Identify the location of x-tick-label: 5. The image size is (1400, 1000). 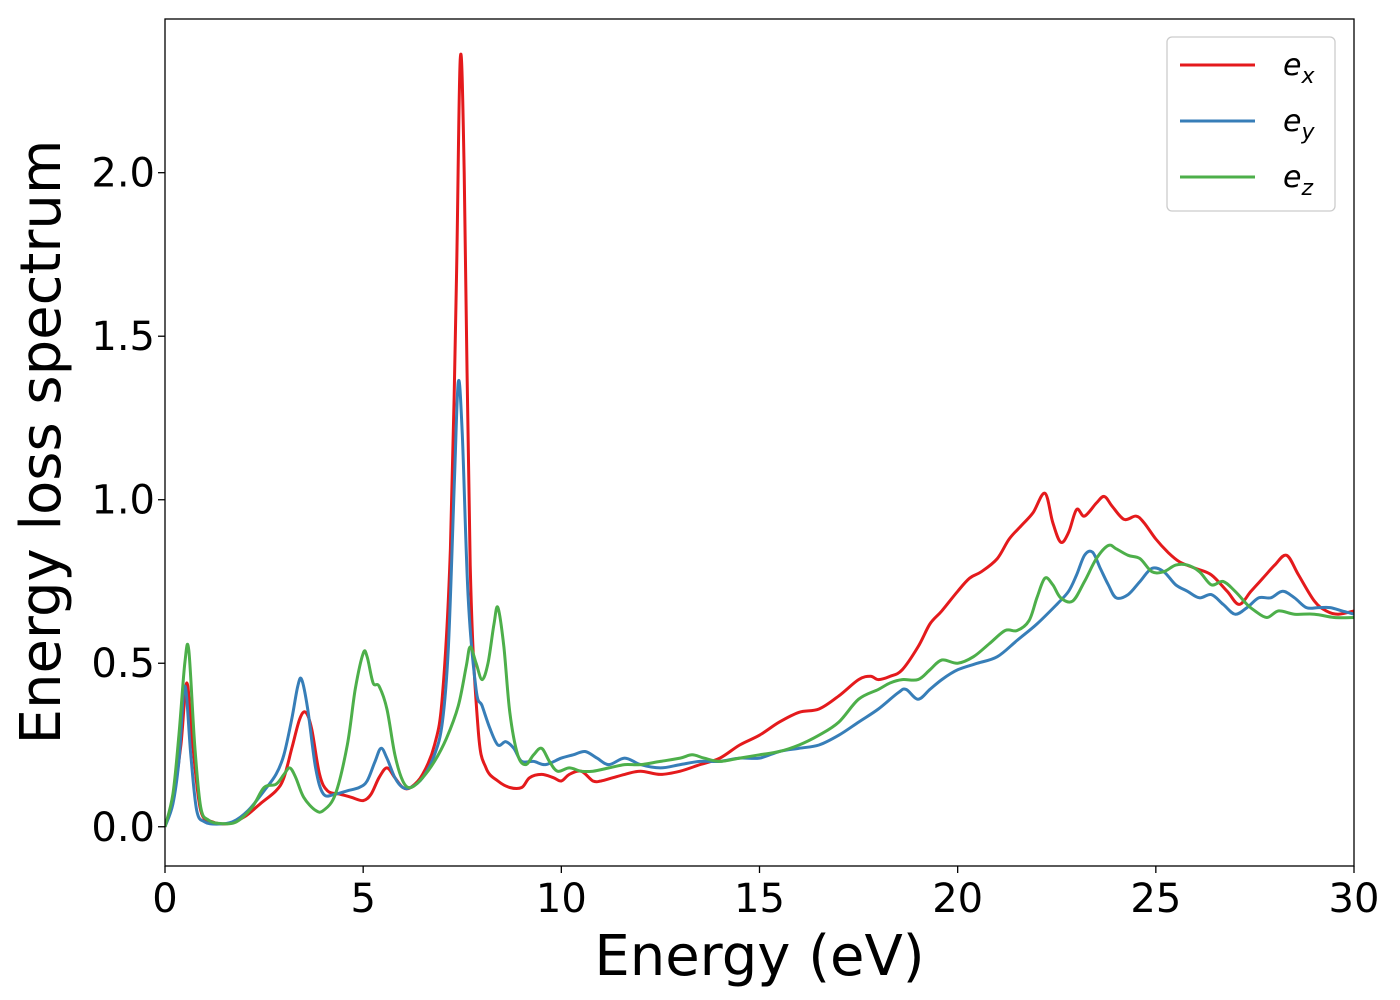
(362, 899).